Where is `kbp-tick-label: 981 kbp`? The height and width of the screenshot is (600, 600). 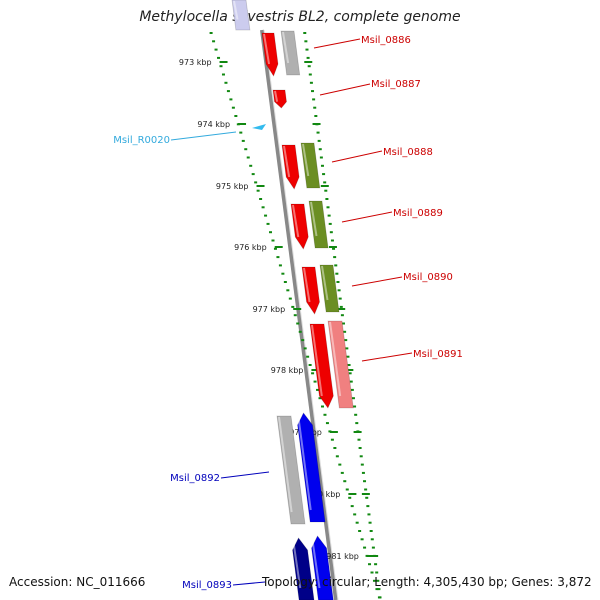
kbp-tick-label: 981 kbp is located at coordinates (342, 556).